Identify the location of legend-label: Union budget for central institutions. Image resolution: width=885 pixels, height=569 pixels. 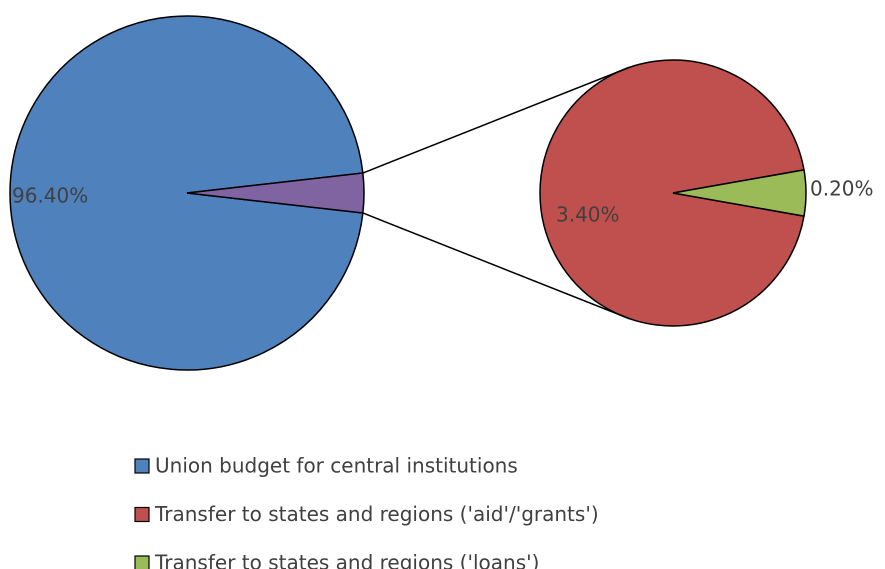
(336, 466).